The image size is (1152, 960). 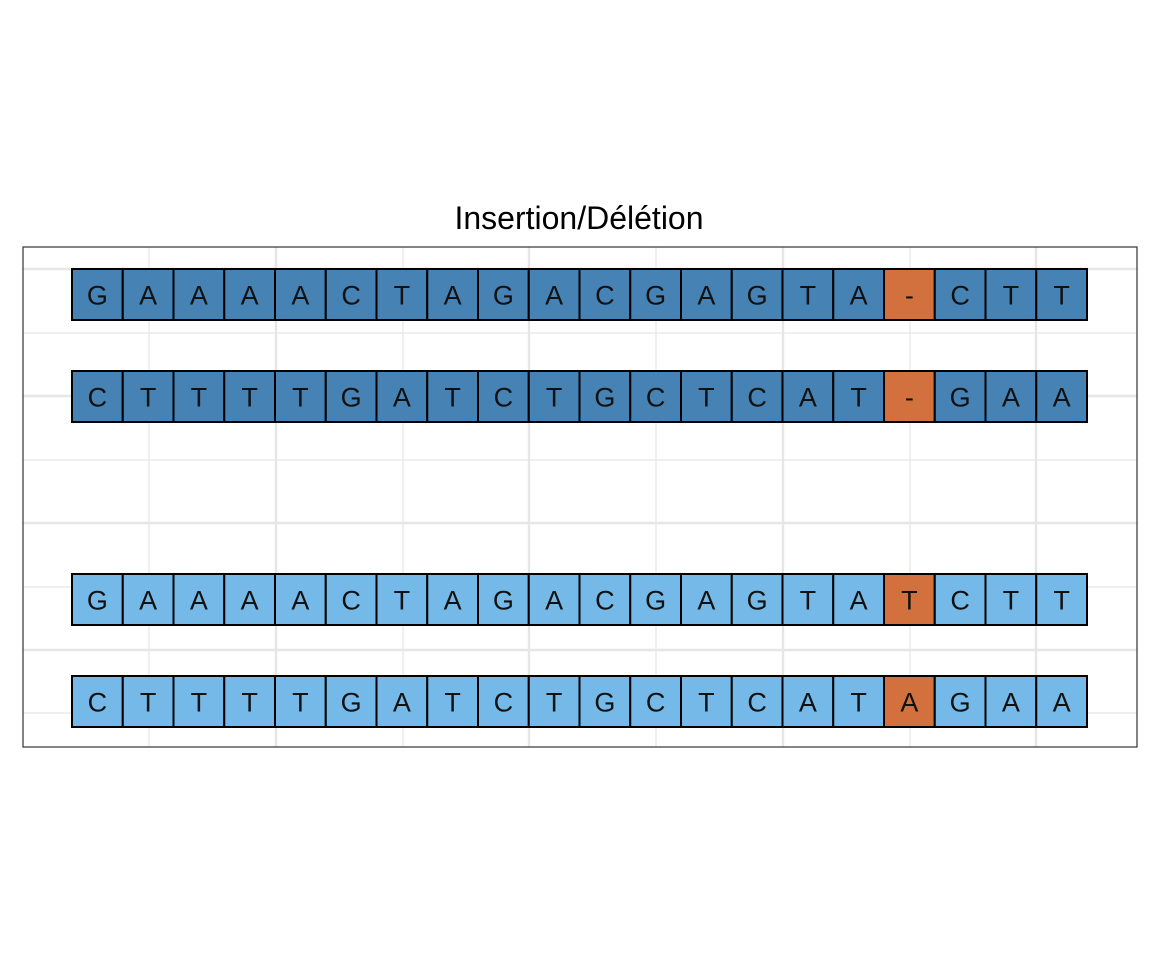 I want to click on diagram-title: Insertion/Délétion, so click(x=578, y=218).